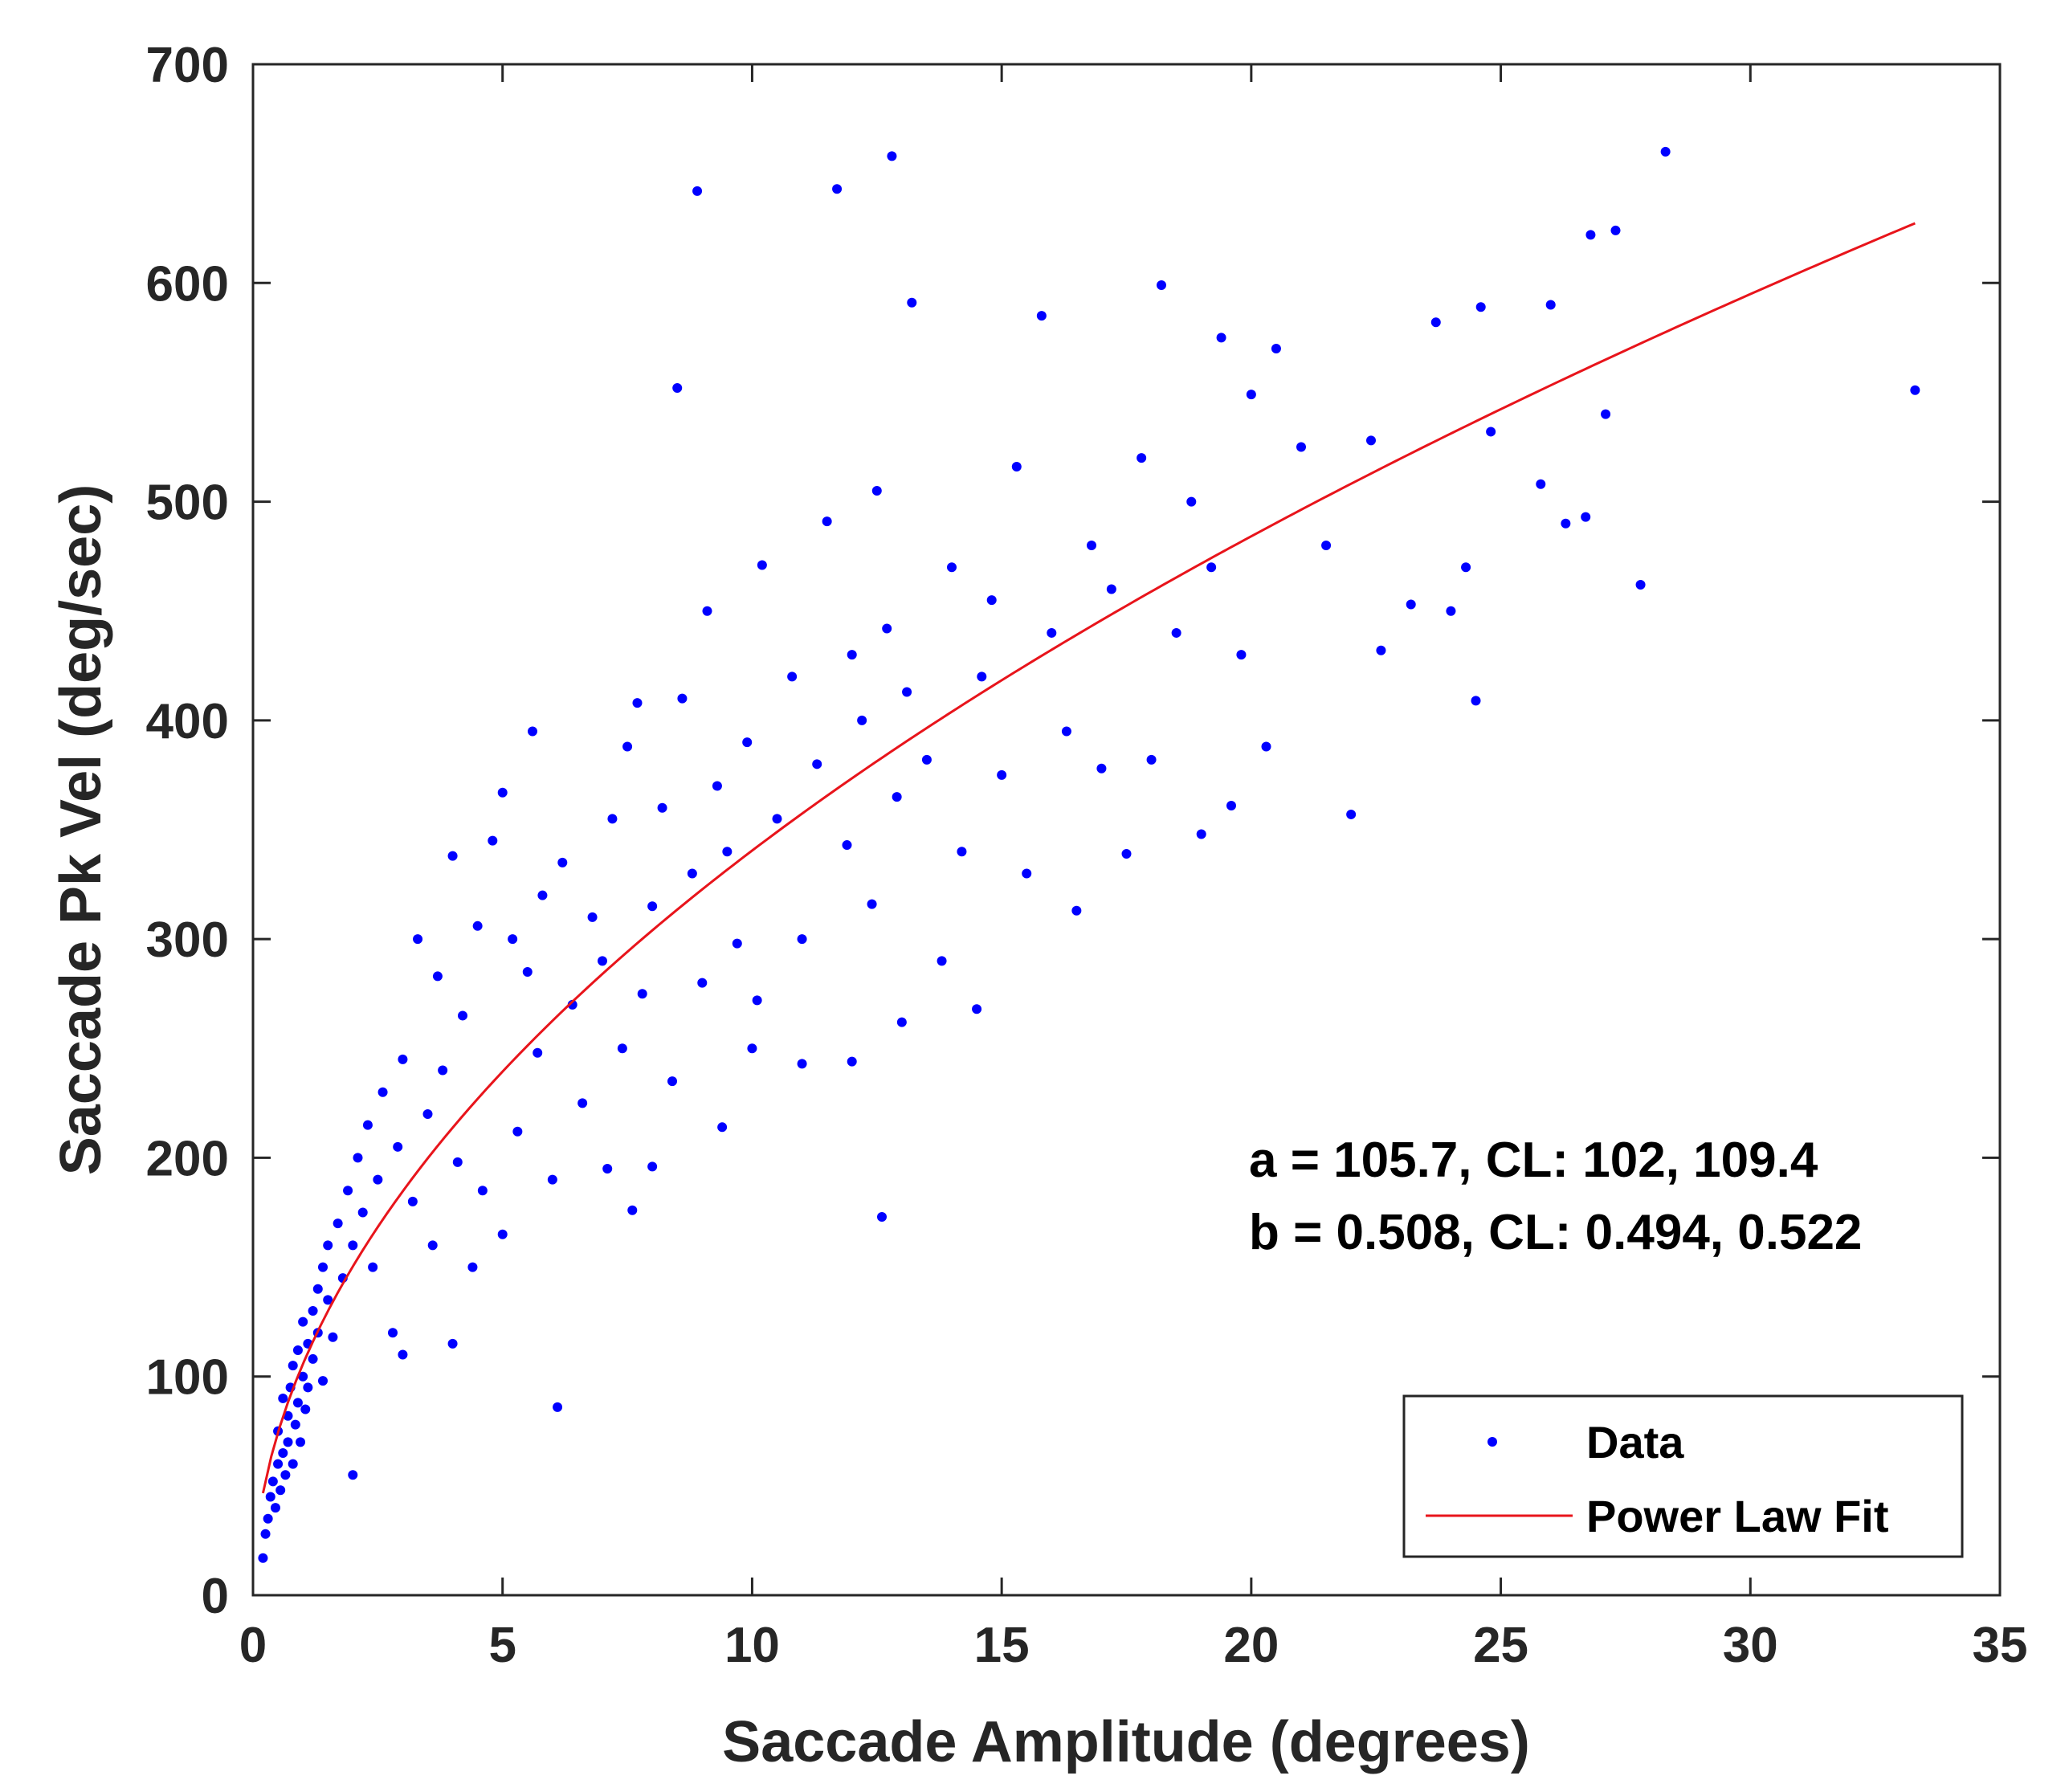 The image size is (2069, 1792). What do you see at coordinates (1635, 1442) in the screenshot?
I see `legend-data-label: Data` at bounding box center [1635, 1442].